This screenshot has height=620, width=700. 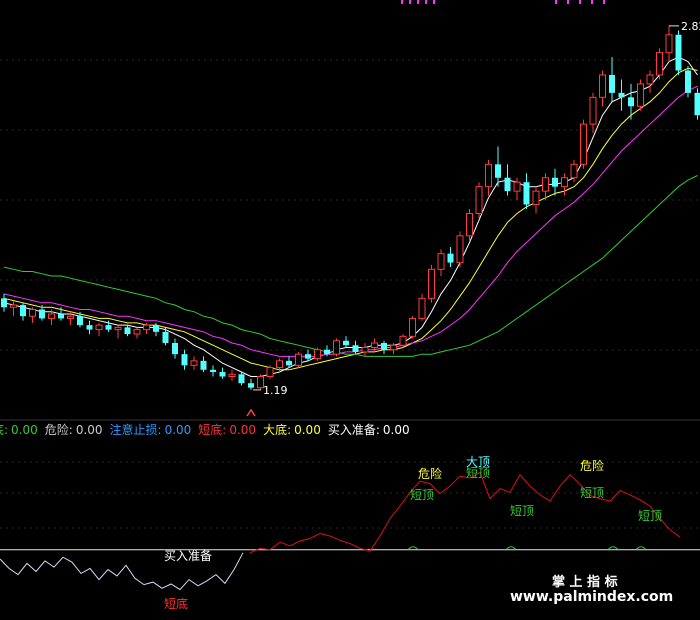 What do you see at coordinates (136, 429) in the screenshot?
I see `legend-name: 注意止损:` at bounding box center [136, 429].